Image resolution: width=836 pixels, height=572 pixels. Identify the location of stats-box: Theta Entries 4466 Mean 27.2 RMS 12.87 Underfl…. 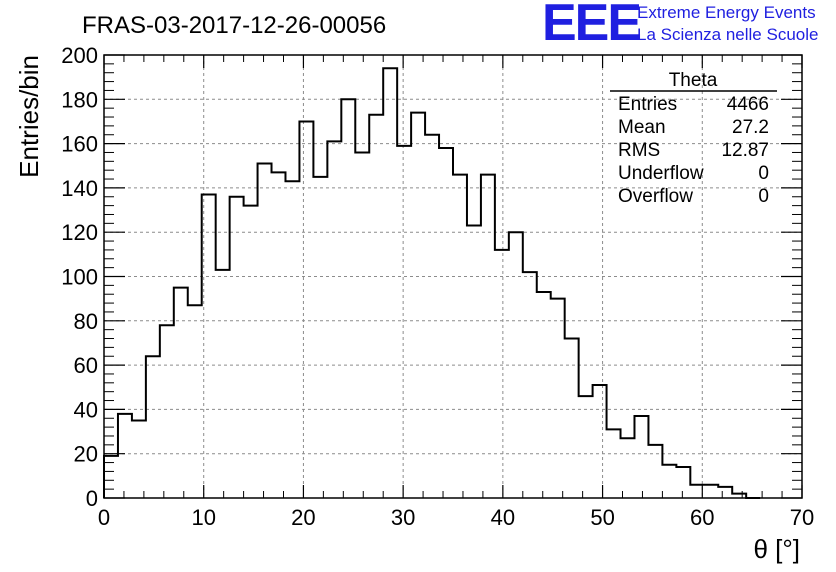
(693, 138).